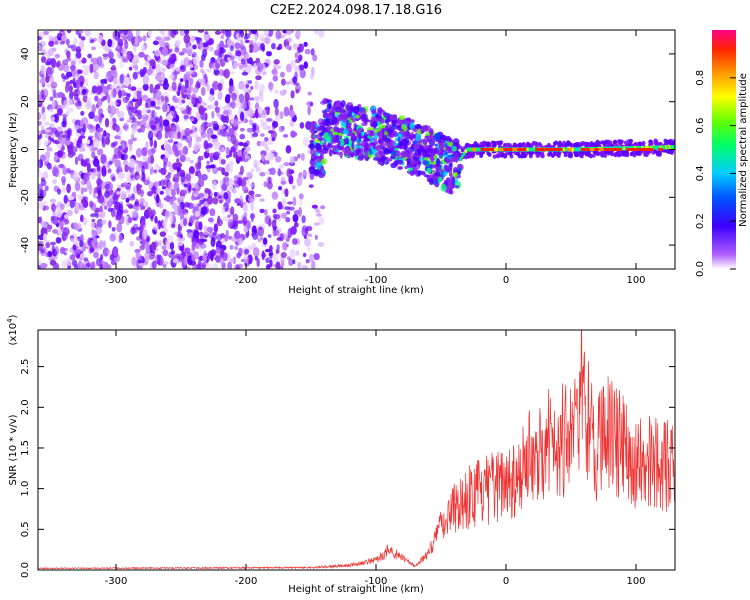  I want to click on y-tick-label: 2.0, so click(25, 407).